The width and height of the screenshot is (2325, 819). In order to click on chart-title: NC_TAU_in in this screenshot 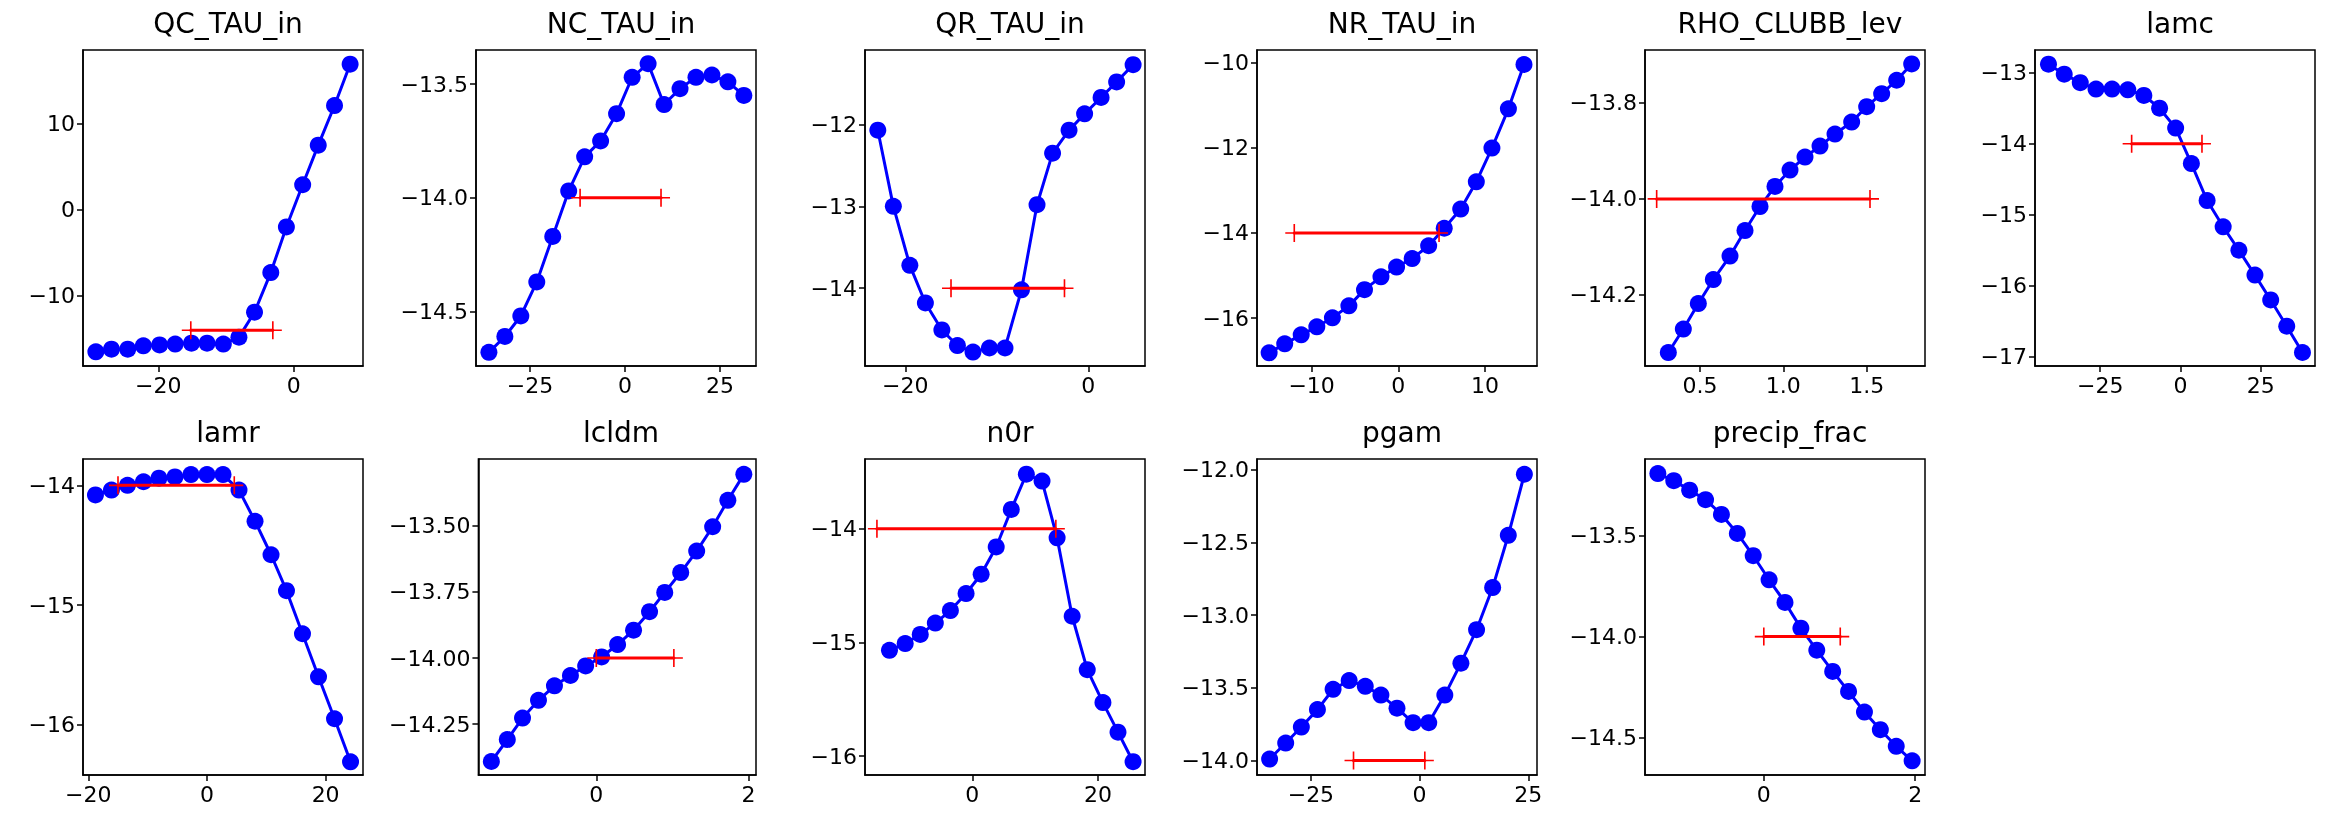, I will do `click(621, 23)`.